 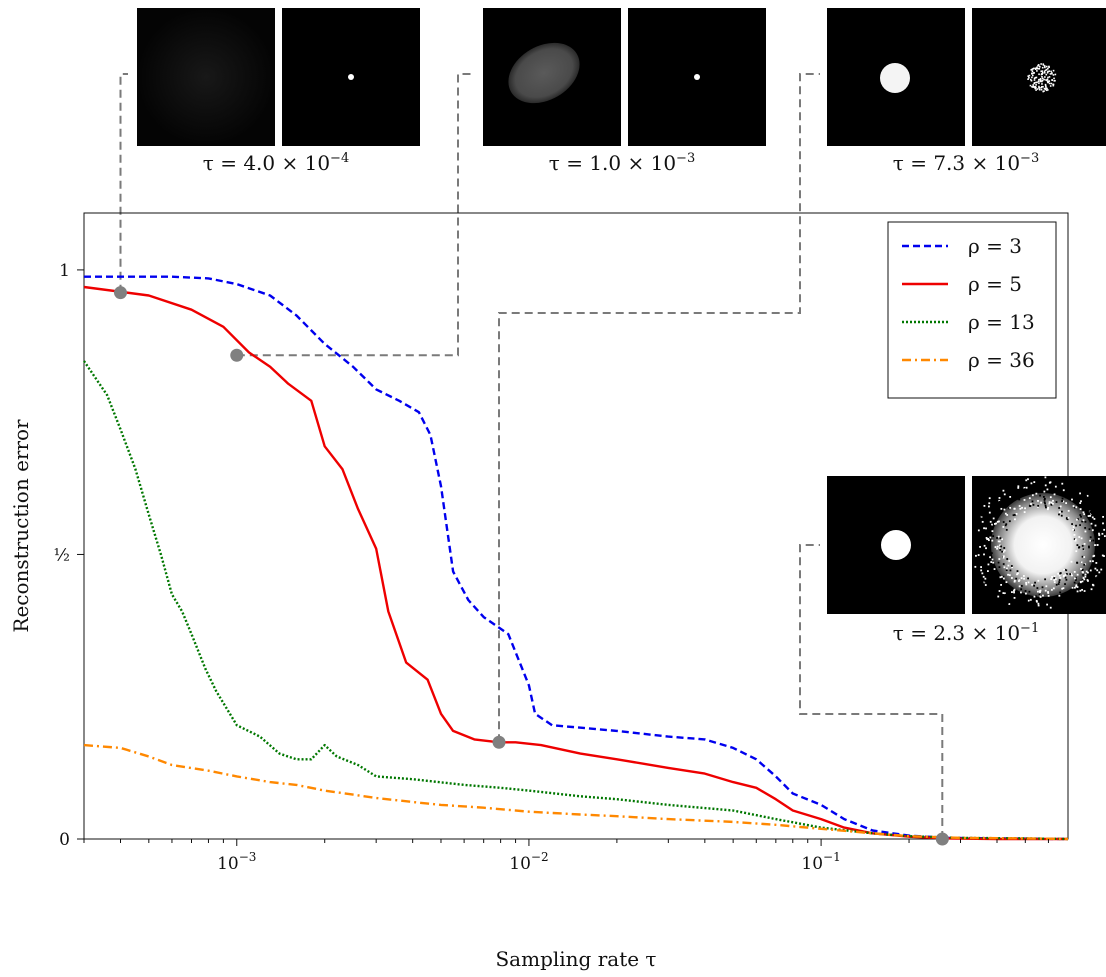 What do you see at coordinates (995, 246) in the screenshot?
I see `legend-label-0: ρ = 3` at bounding box center [995, 246].